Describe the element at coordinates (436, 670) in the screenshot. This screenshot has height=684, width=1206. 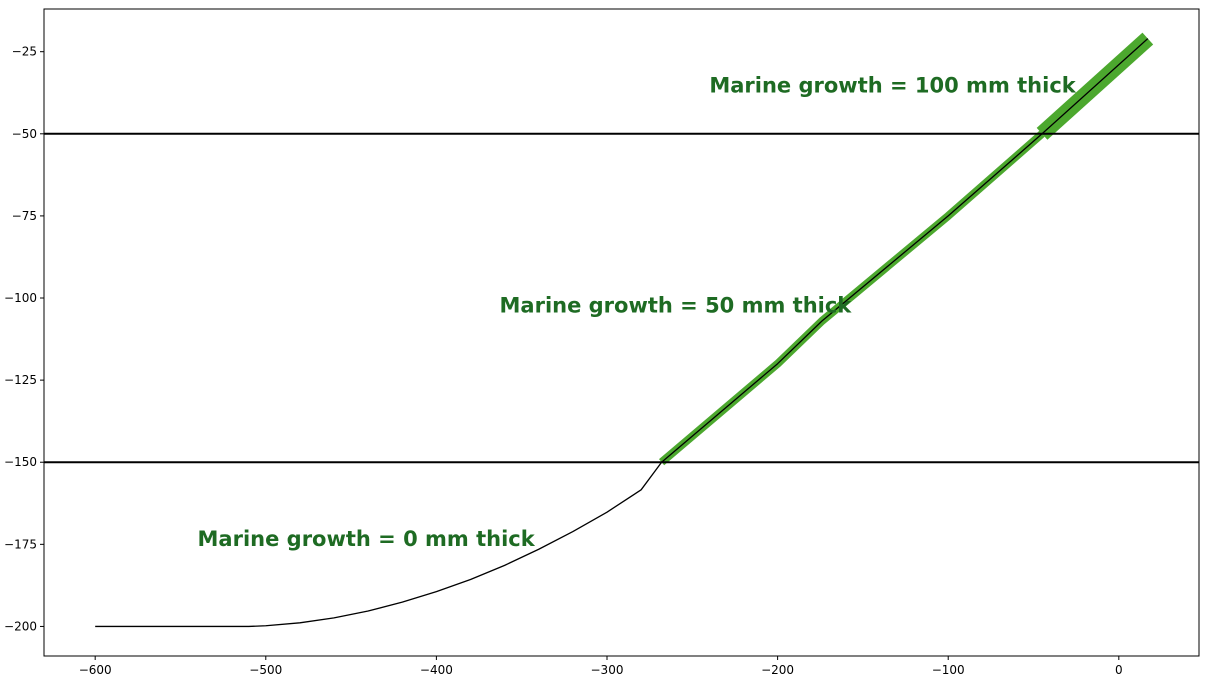
I see `x-tick-label: −400` at that location.